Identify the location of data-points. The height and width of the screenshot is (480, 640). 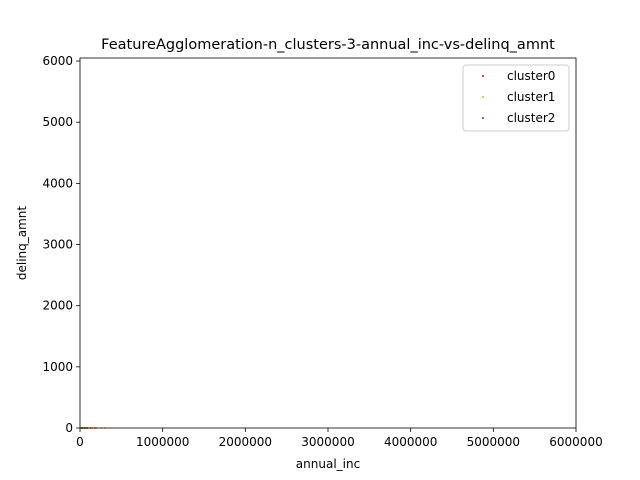
(93, 428).